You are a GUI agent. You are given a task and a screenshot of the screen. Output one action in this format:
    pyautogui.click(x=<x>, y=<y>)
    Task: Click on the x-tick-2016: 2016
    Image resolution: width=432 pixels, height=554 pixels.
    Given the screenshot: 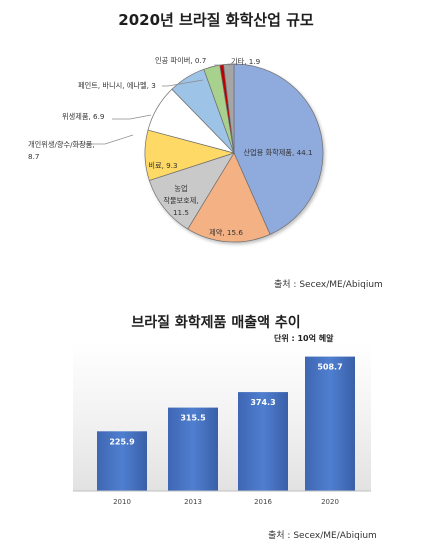 What is the action you would take?
    pyautogui.click(x=263, y=502)
    